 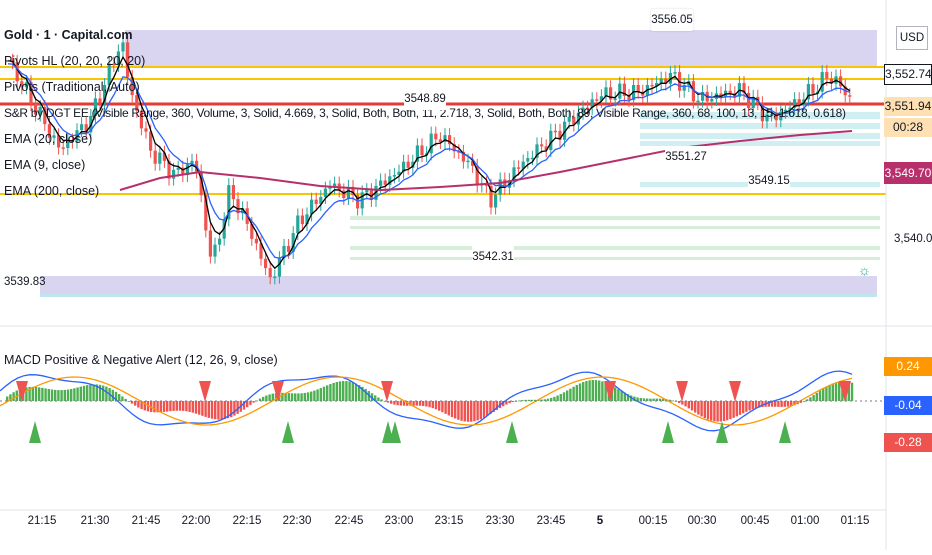 I want to click on time-tick: 23:45, so click(x=551, y=521).